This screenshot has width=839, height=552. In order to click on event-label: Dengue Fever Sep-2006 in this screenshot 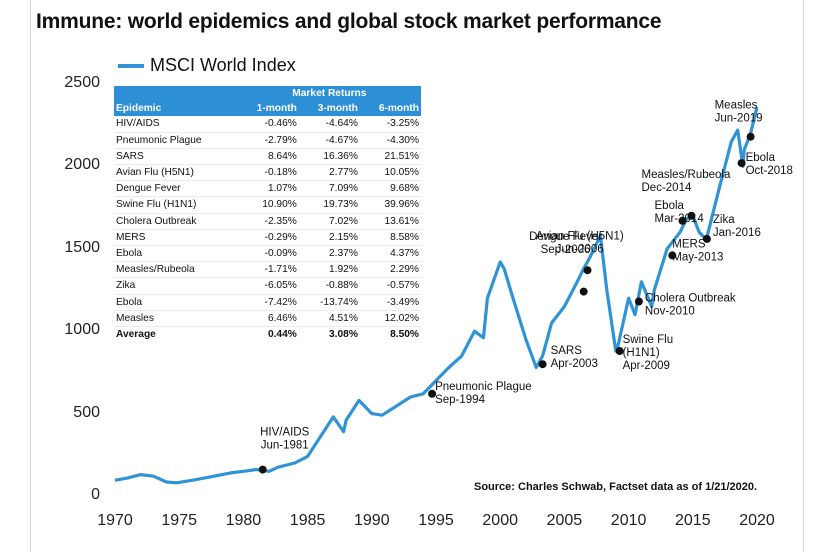, I will do `click(565, 243)`.